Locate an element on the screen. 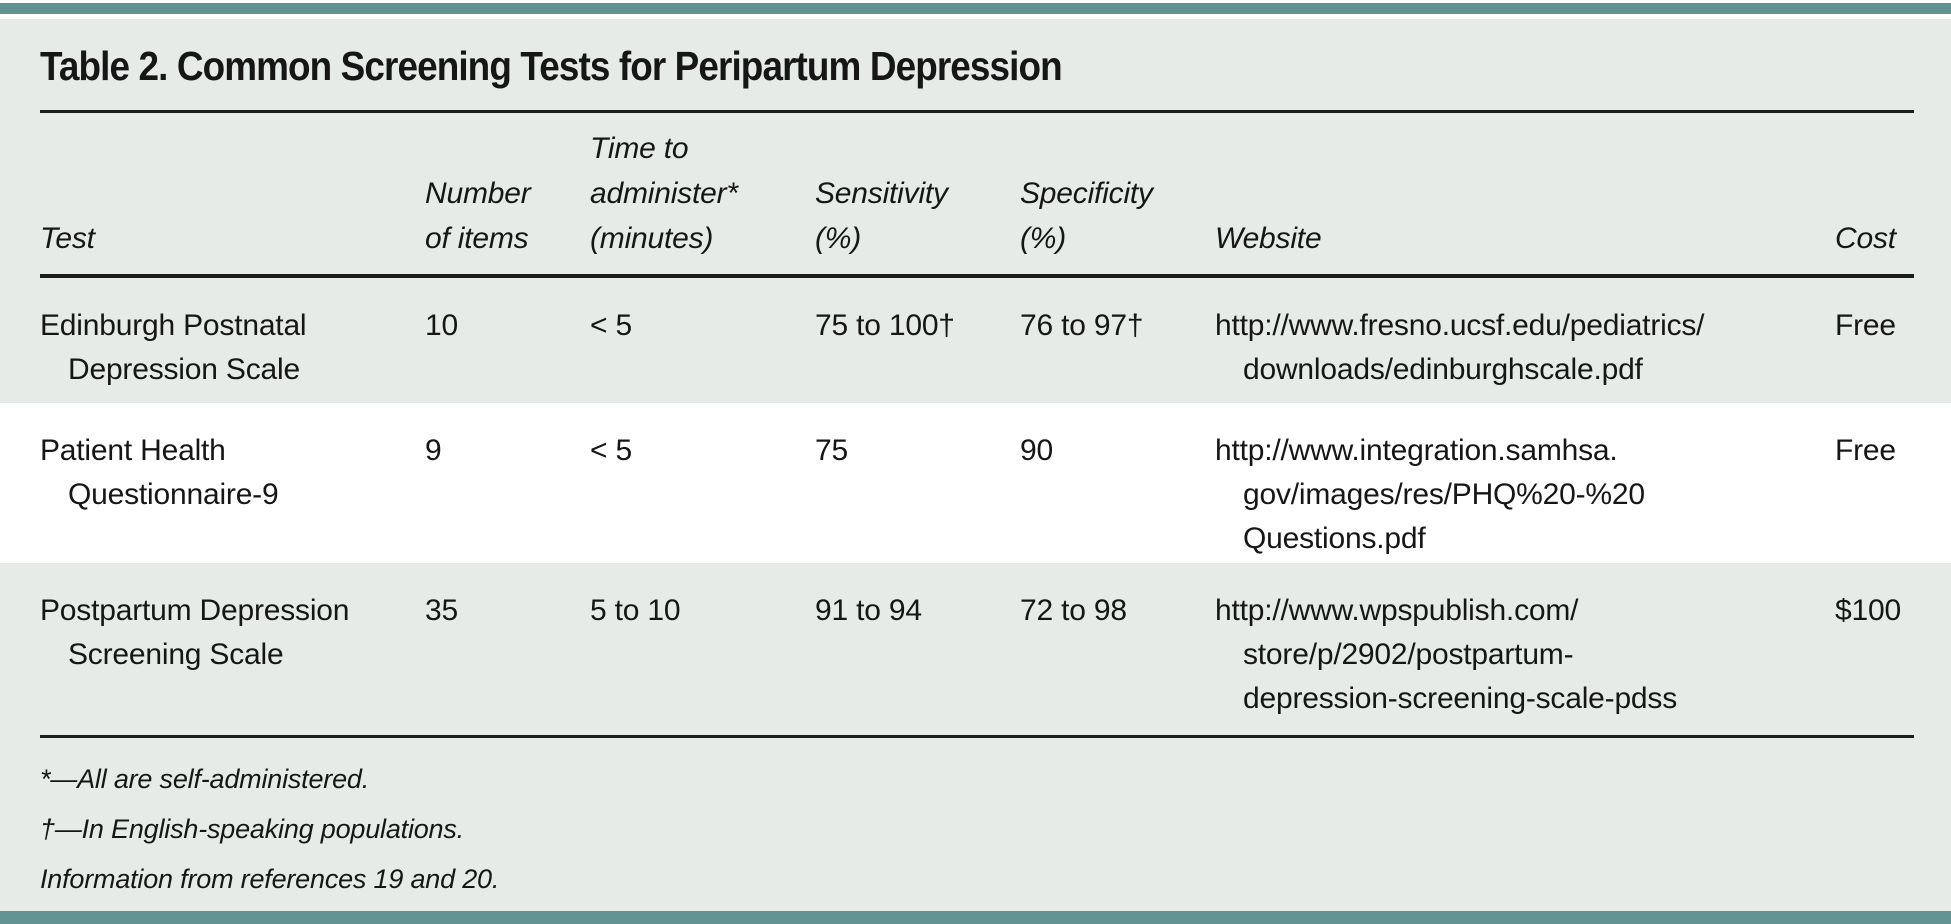 This screenshot has width=1951, height=924. sensitivity-cell: 91 to 94 is located at coordinates (868, 610).